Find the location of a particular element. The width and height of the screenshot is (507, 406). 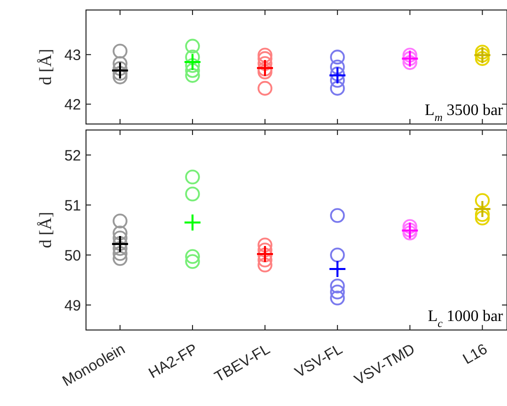

y-tick-label: 52 is located at coordinates (72, 155).